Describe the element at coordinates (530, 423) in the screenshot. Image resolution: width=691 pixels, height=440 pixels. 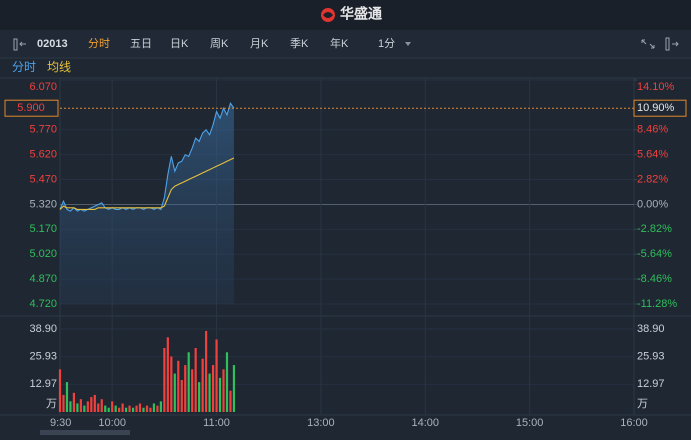
I see `x-tick-label: 15:00` at that location.